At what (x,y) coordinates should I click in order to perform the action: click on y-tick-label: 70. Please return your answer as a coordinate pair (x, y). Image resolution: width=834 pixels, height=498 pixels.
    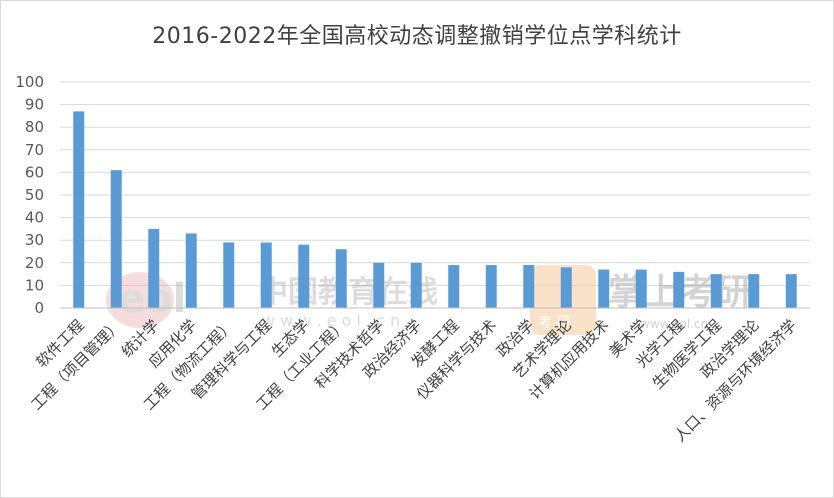
    Looking at the image, I should click on (34, 150).